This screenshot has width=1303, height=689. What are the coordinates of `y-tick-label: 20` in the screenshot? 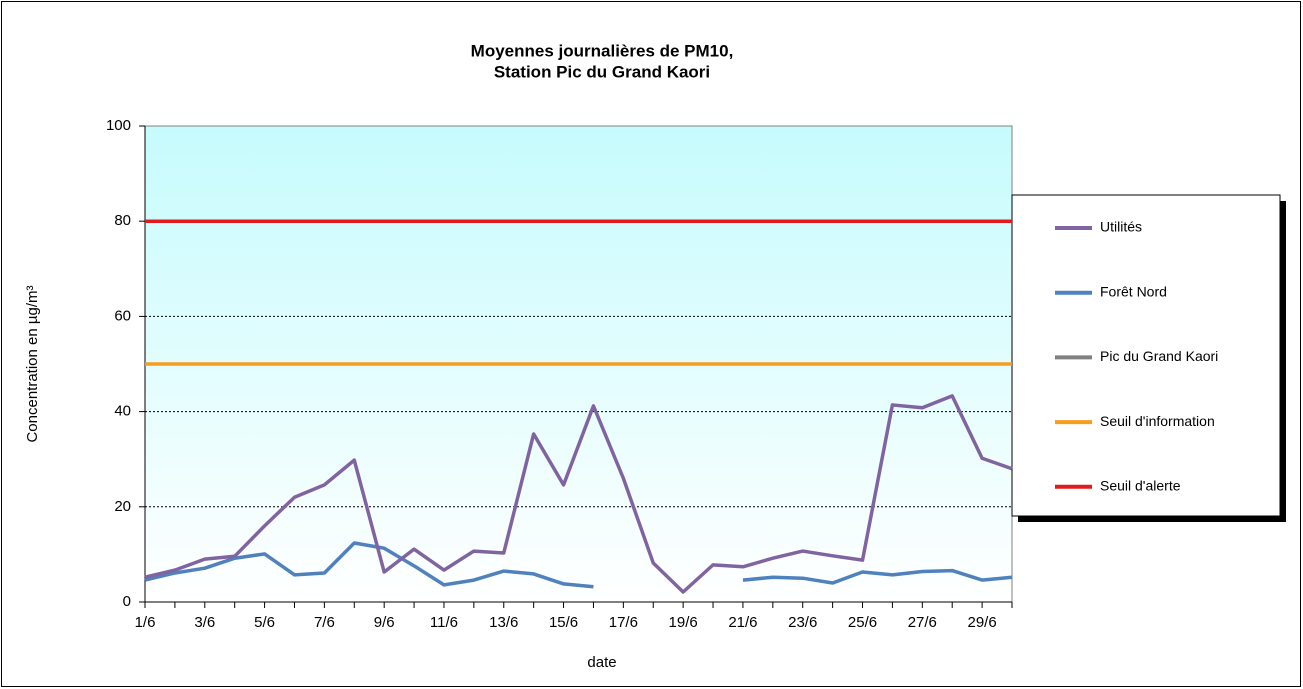 It's located at (122, 506).